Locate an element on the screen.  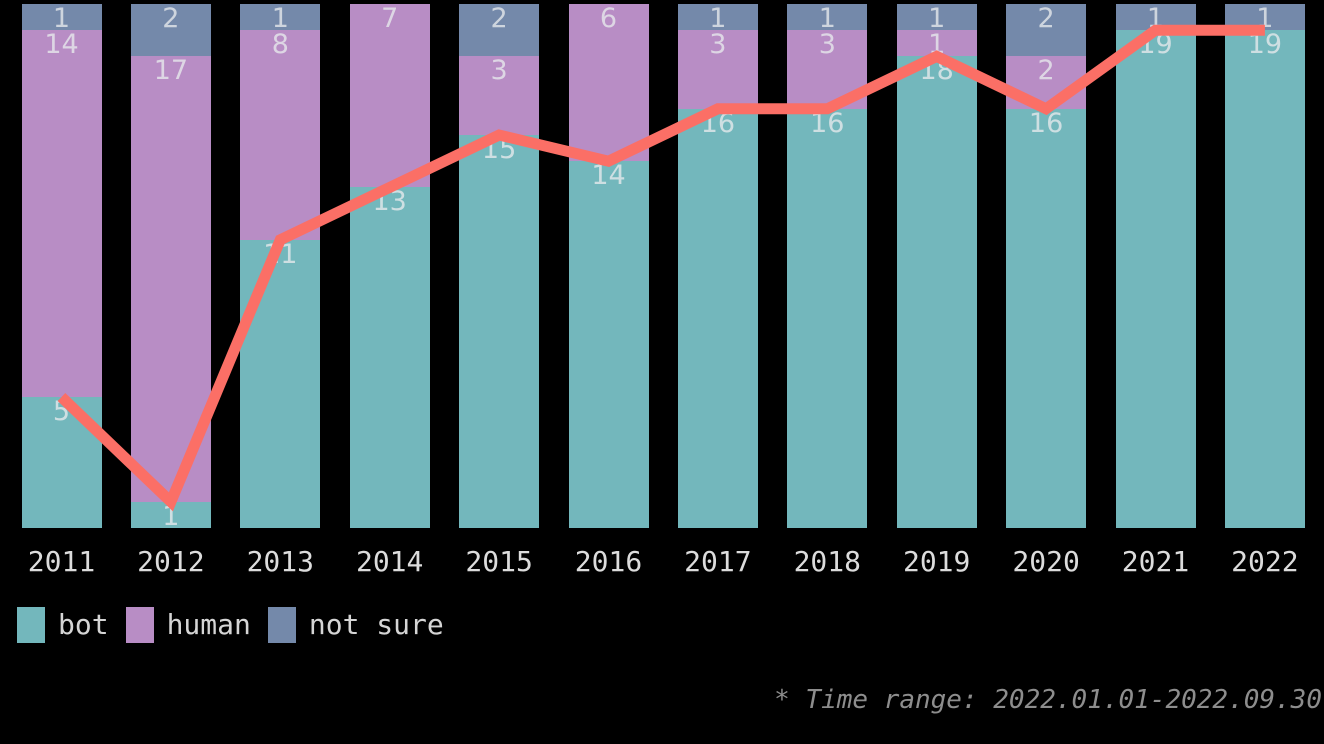
x-tick-label-2017: 2017 is located at coordinates (718, 561).